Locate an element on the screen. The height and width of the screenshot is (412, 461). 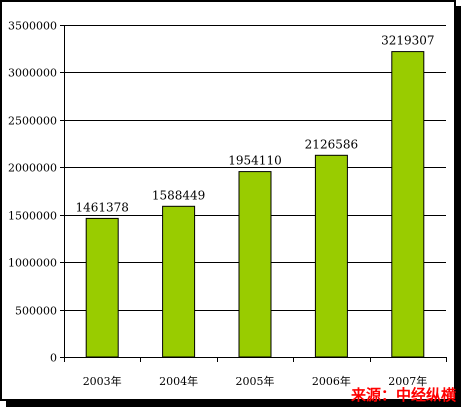
y-tick-label: 1500000 is located at coordinates (32, 216).